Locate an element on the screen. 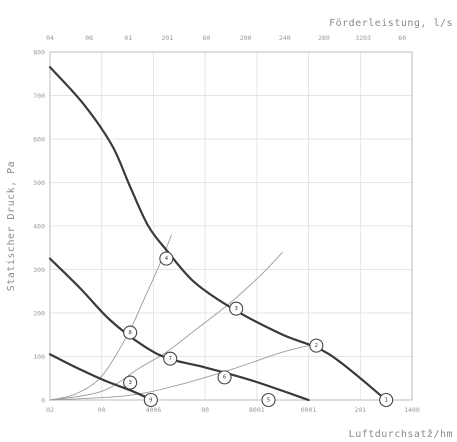 This screenshot has height=442, width=457. operating-point-label: 9 is located at coordinates (150, 400).